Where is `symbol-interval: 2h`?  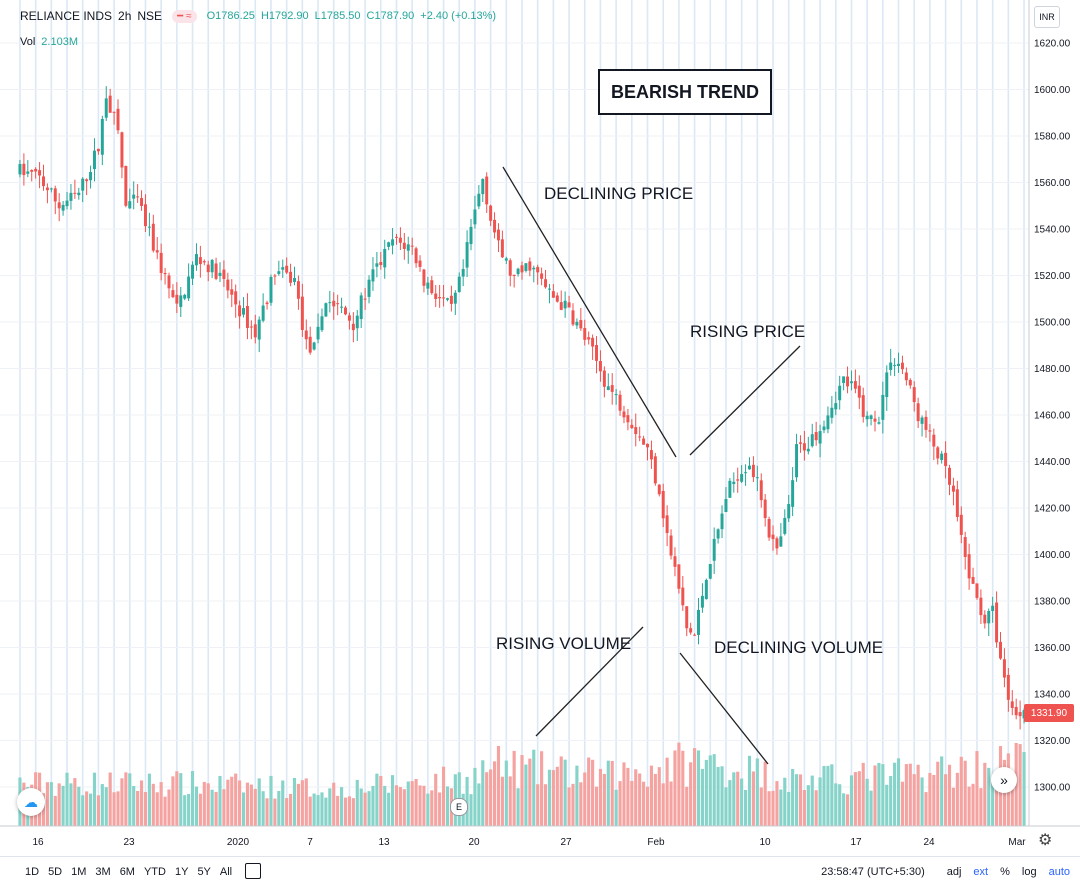 symbol-interval: 2h is located at coordinates (125, 16).